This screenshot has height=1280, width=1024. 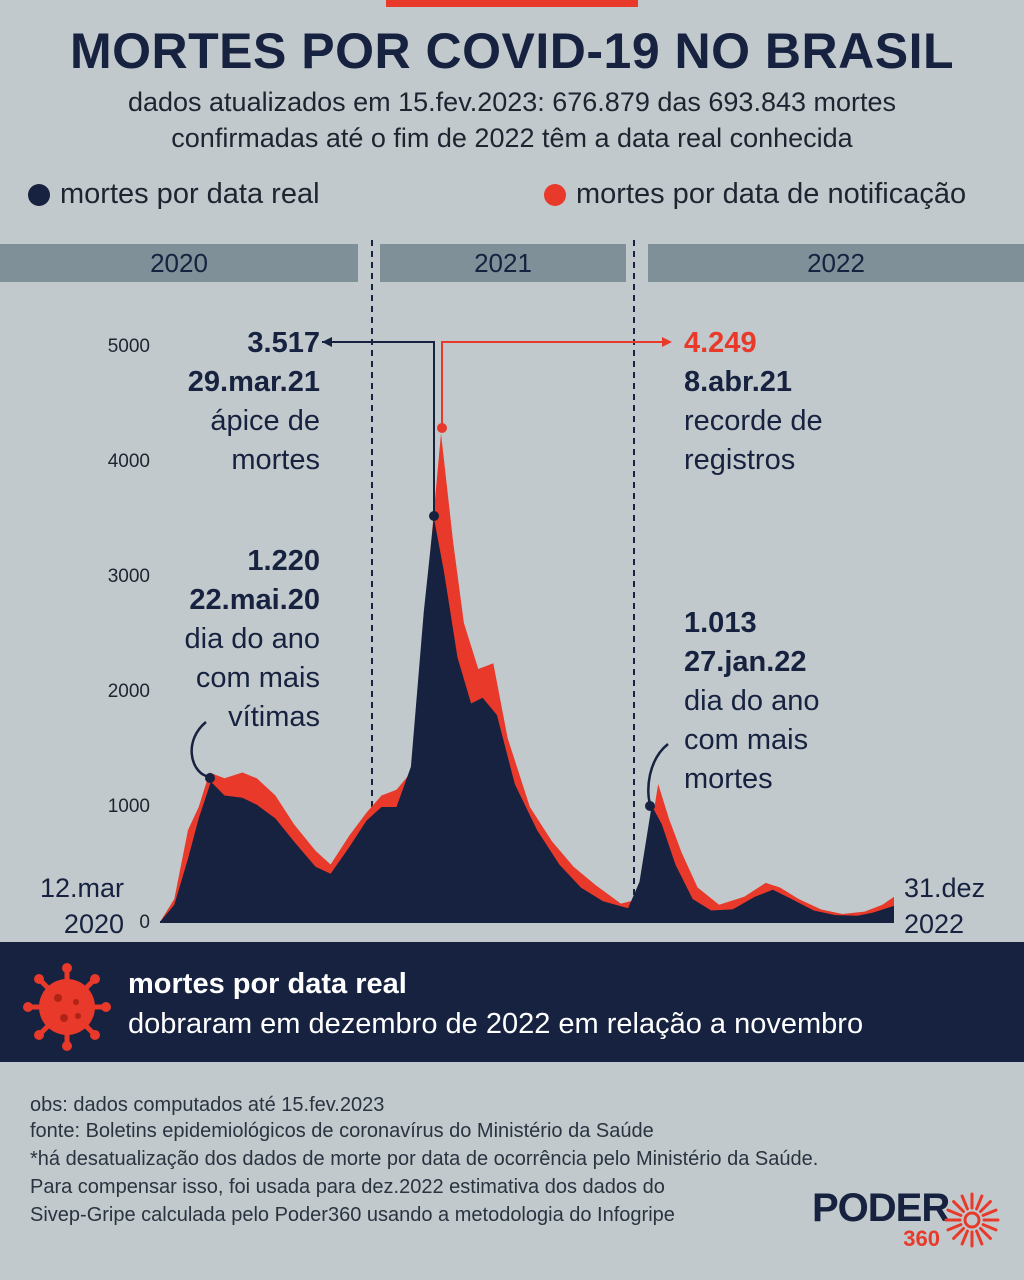 I want to click on y-tick-2000: 2000, so click(x=128, y=691).